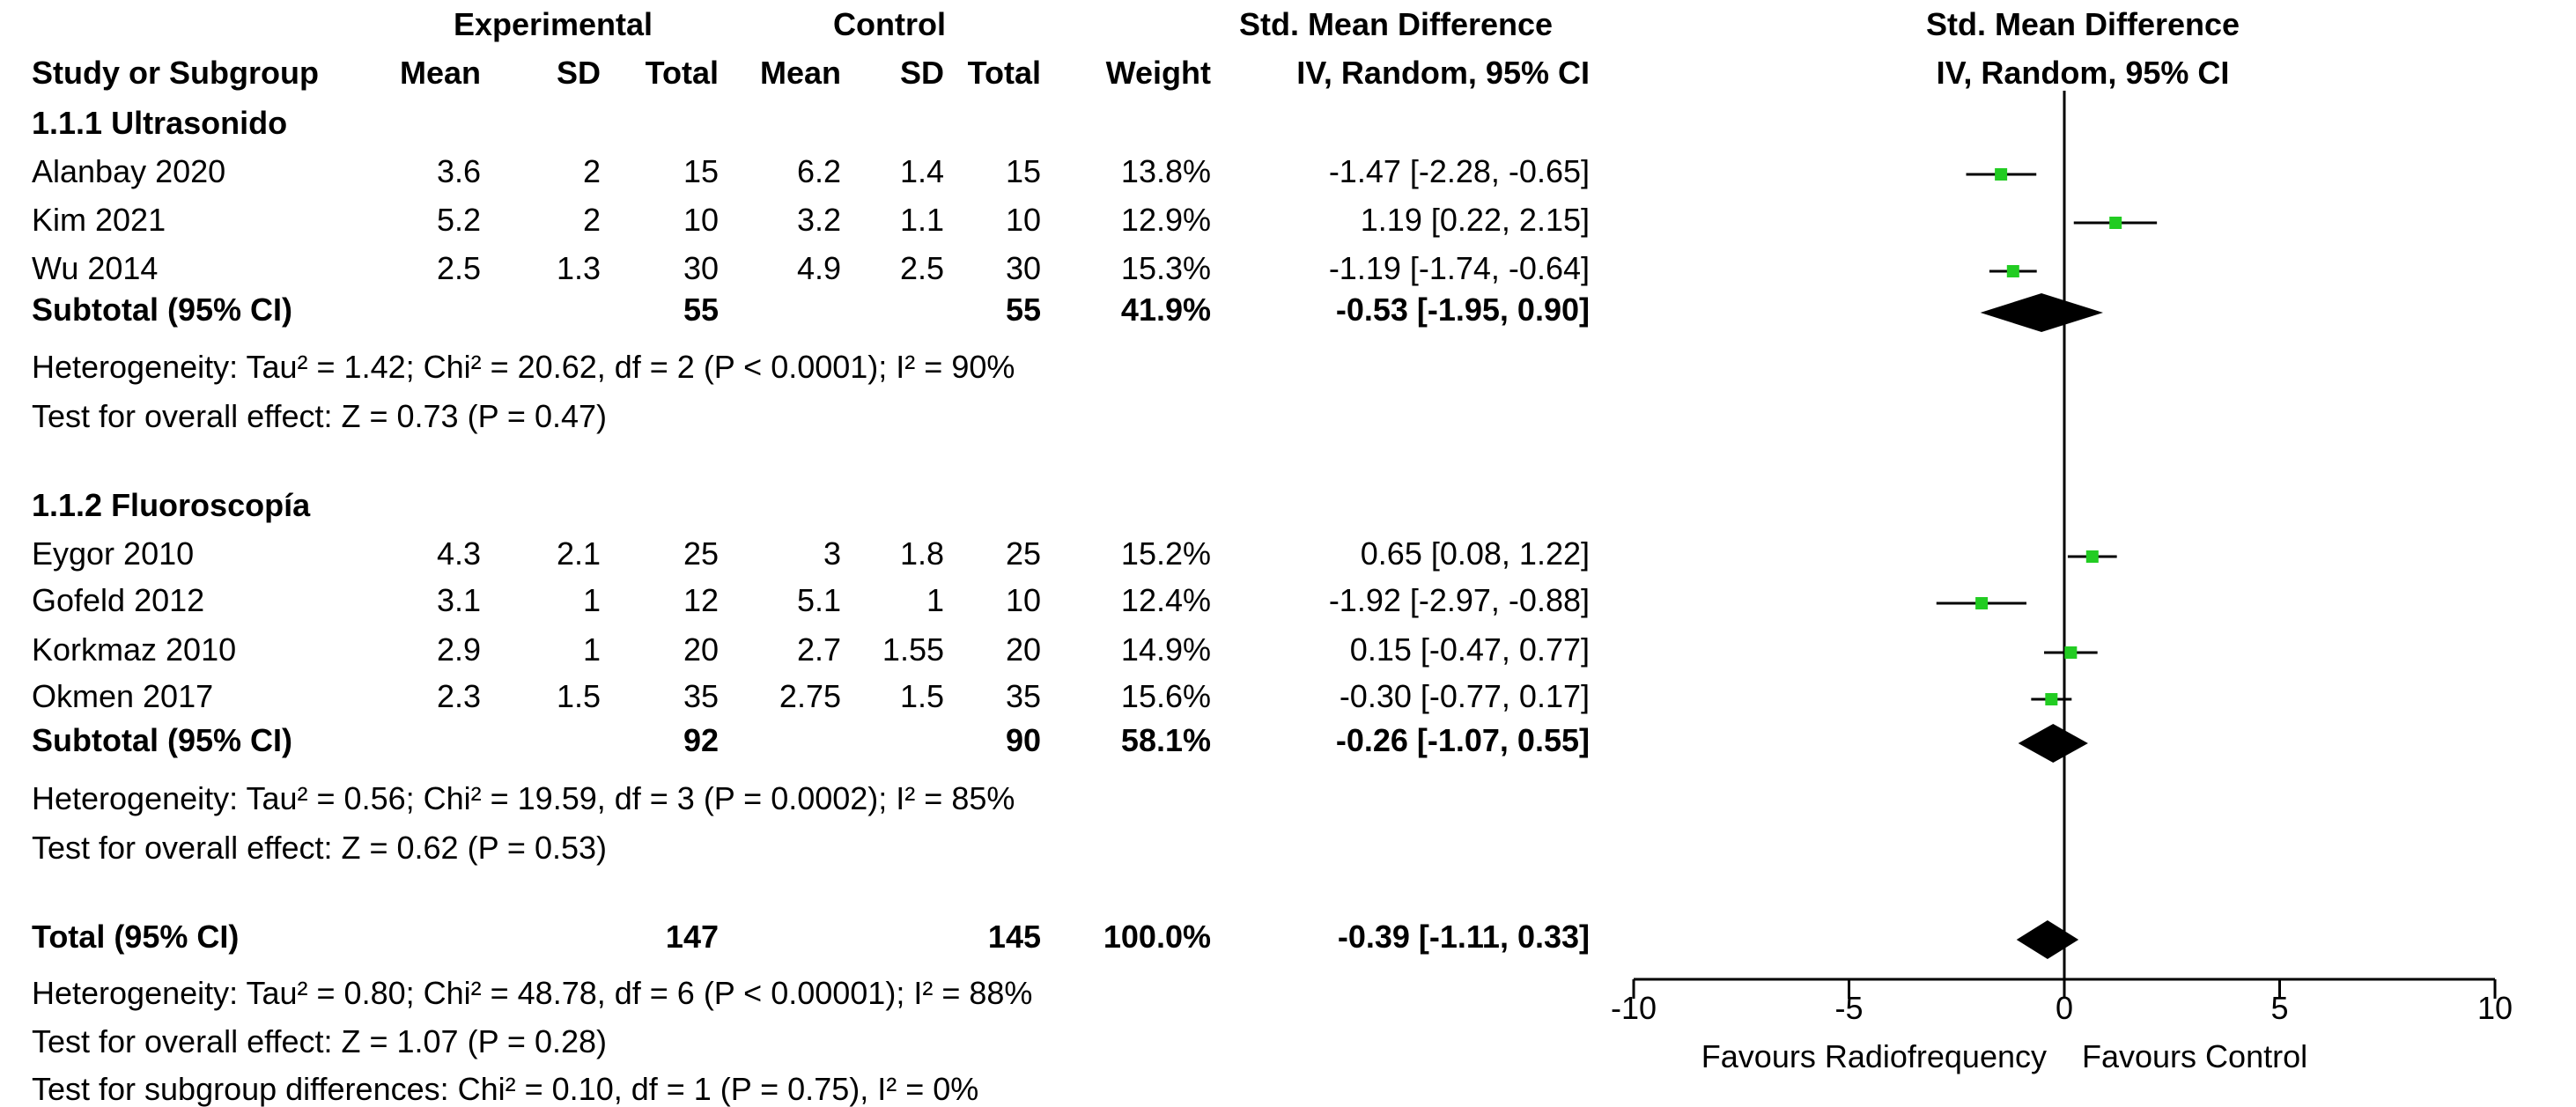  I want to click on ctl-mean: 3, so click(832, 553).